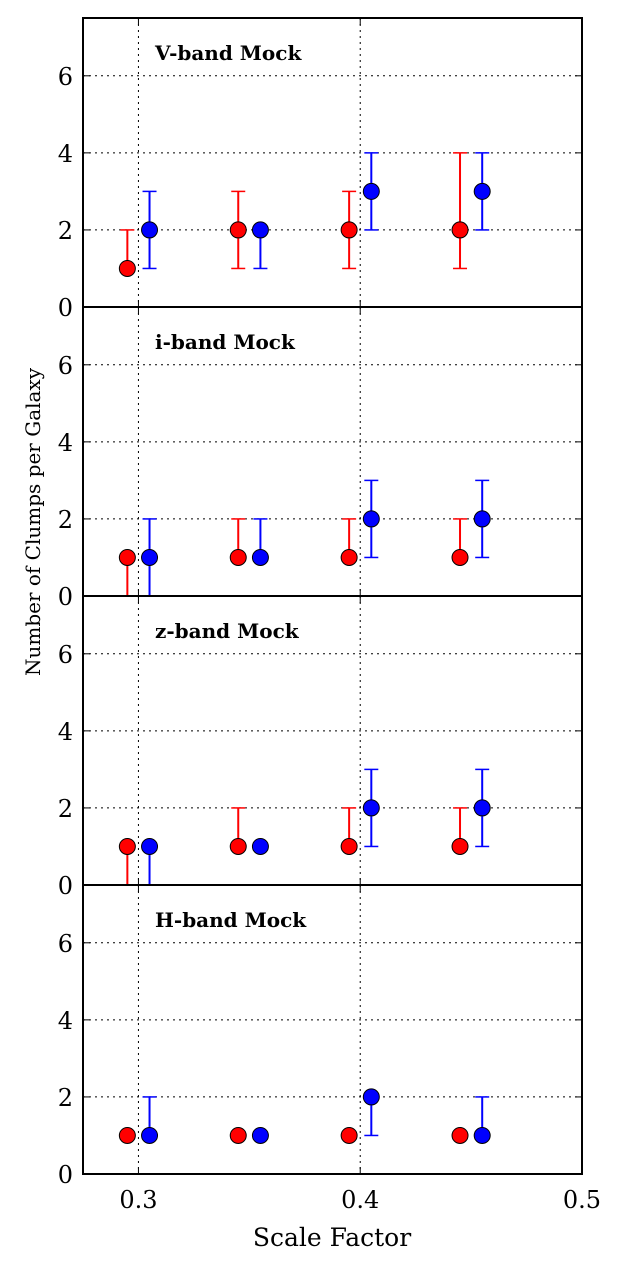 The image size is (622, 1267). What do you see at coordinates (231, 920) in the screenshot?
I see `panel-title: H-band Mock` at bounding box center [231, 920].